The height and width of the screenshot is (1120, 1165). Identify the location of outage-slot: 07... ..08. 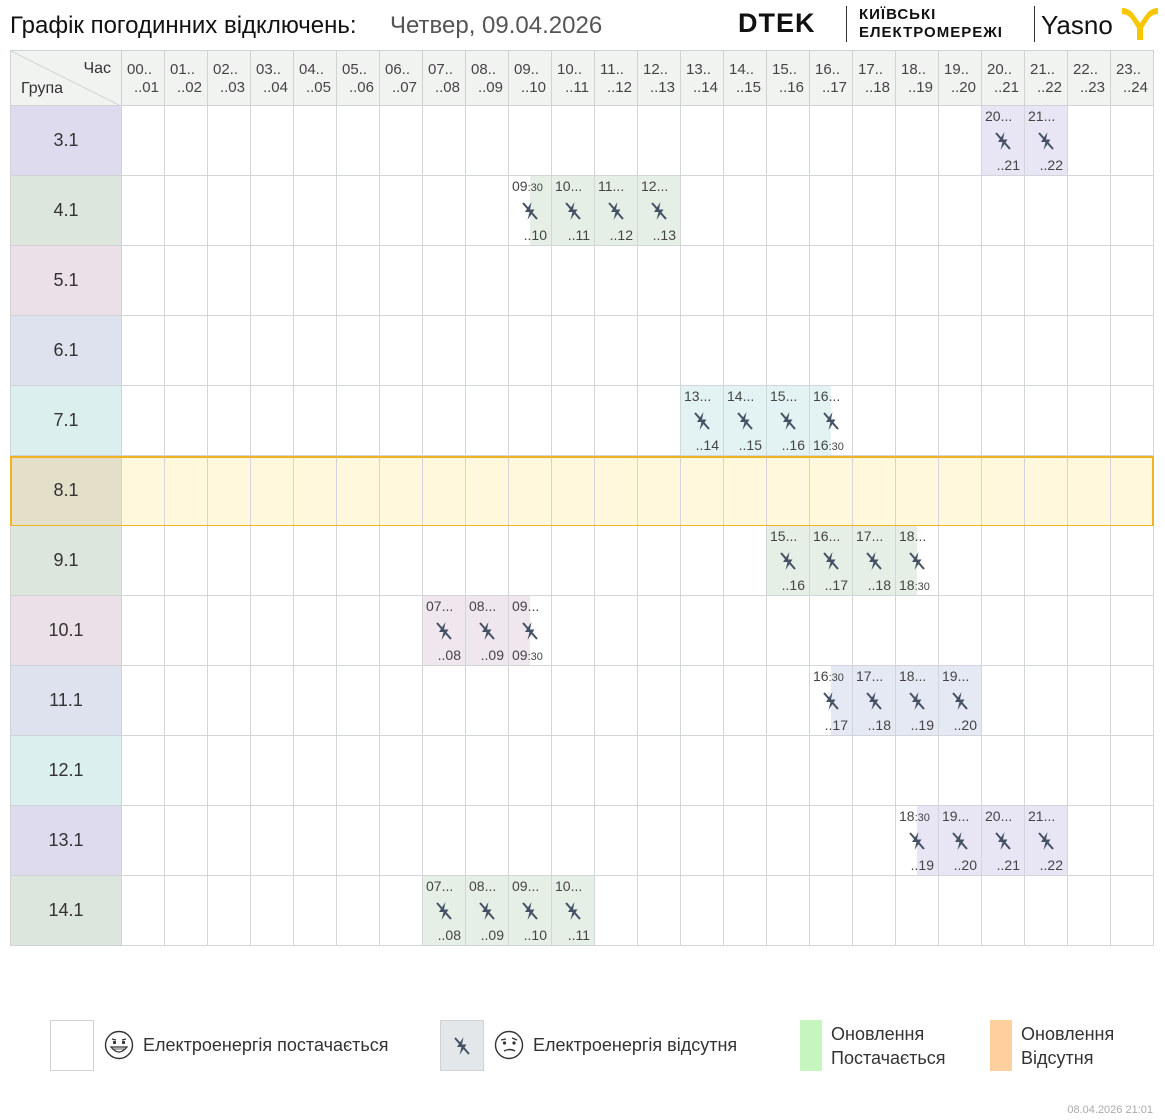
(444, 911).